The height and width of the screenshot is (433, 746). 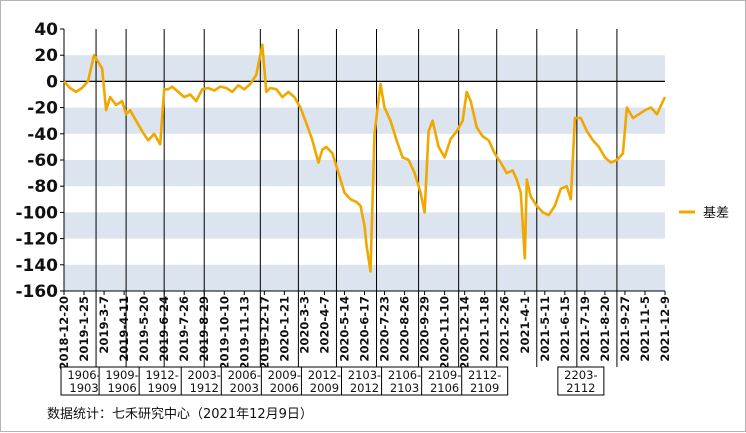 I want to click on x-tick-label: 2021-1-18, so click(x=485, y=329).